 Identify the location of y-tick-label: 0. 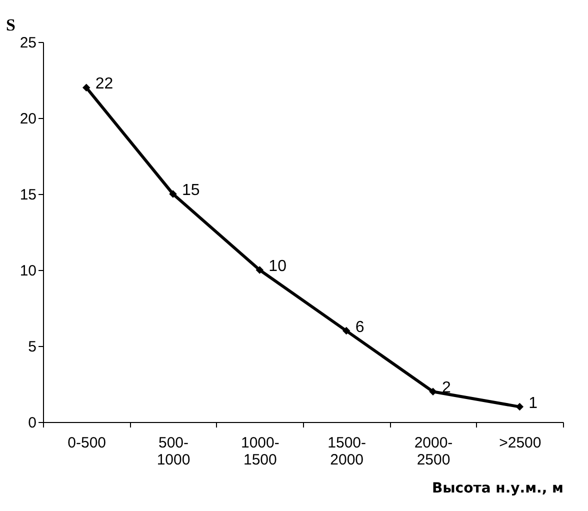
(32, 423).